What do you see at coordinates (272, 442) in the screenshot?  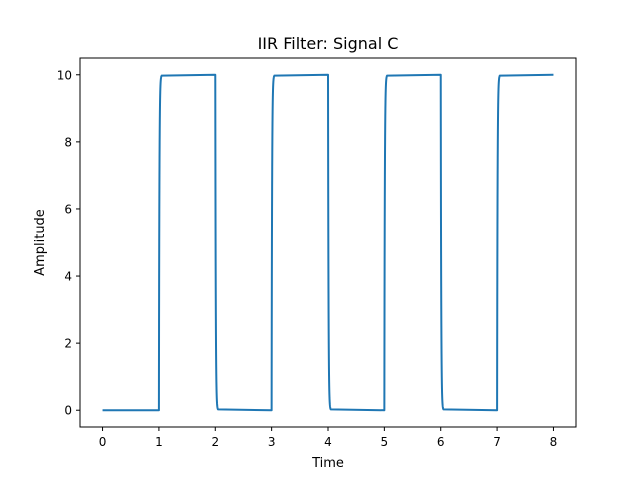 I see `x-tick-label: 3` at bounding box center [272, 442].